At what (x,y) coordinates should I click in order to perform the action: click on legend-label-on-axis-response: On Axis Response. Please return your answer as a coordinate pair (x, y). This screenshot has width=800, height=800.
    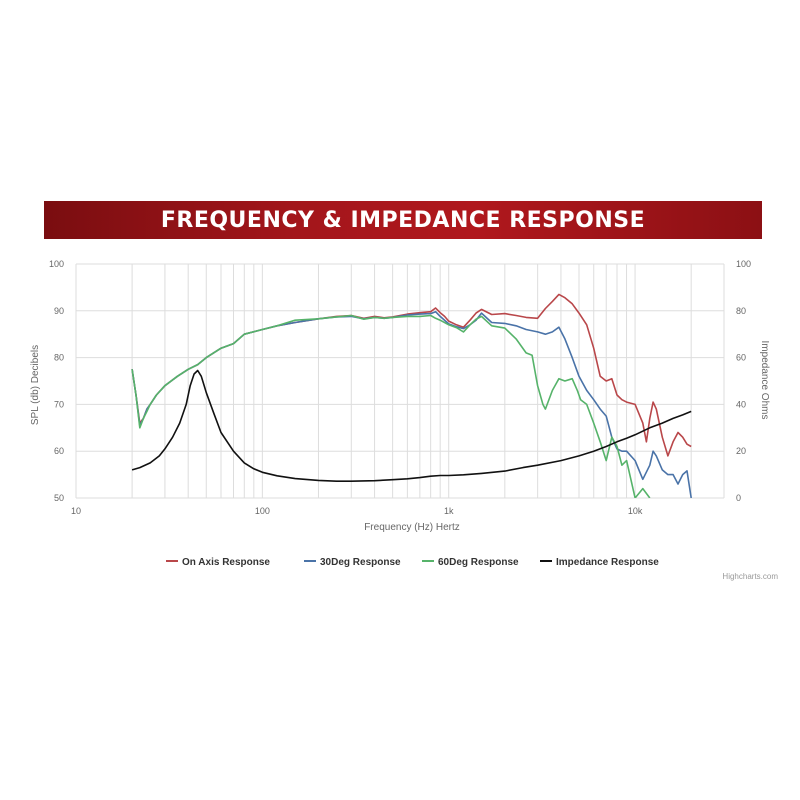
    Looking at the image, I should click on (226, 562).